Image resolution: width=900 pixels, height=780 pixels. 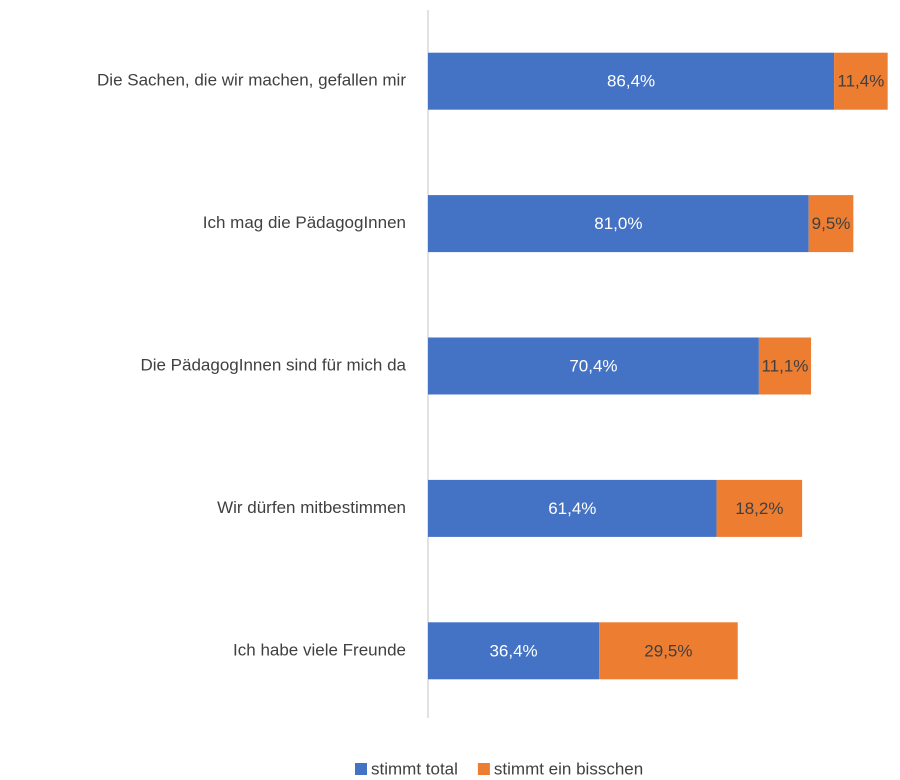 What do you see at coordinates (304, 222) in the screenshot?
I see `y-tick-label: Ich mag die PädagogInnen` at bounding box center [304, 222].